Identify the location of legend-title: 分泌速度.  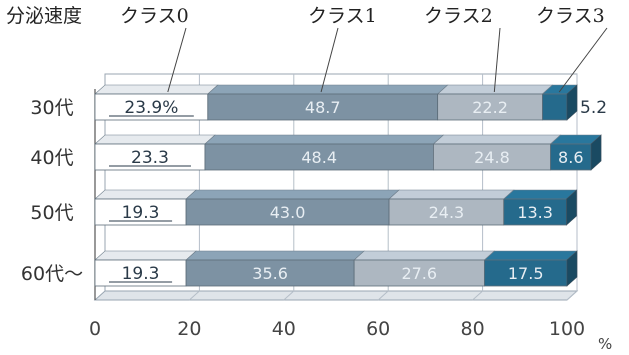
(44, 16).